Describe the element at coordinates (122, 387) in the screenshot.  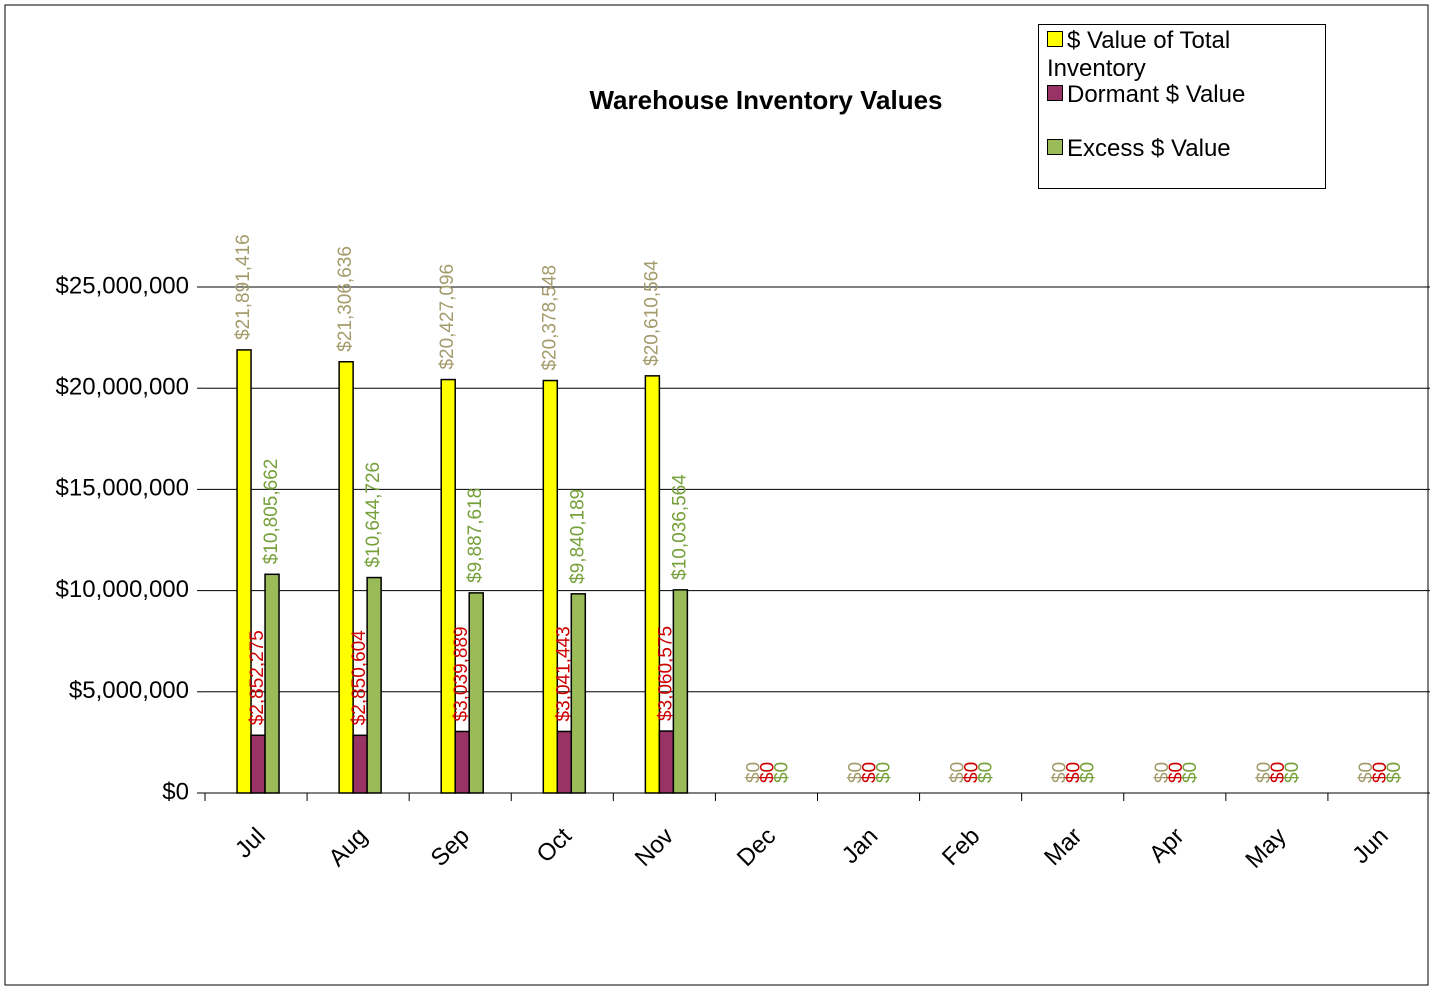
I see `y-tick-label: $20,000,000` at that location.